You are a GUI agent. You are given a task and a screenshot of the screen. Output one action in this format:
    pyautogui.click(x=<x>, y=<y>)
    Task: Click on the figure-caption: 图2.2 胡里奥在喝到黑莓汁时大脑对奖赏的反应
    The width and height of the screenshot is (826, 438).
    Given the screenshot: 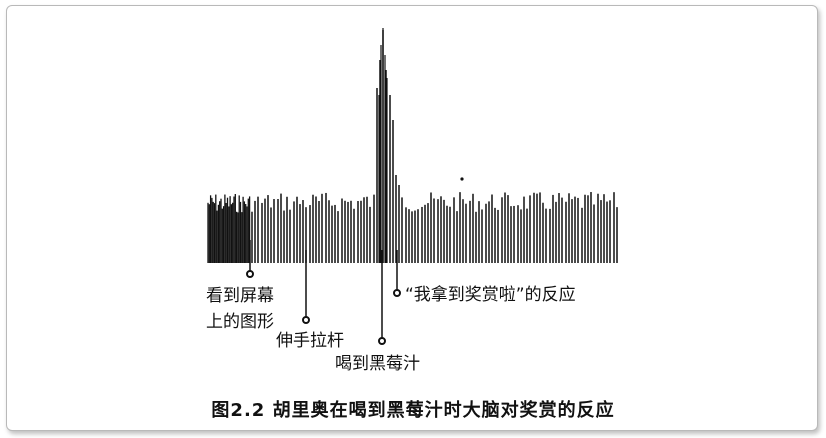 What is the action you would take?
    pyautogui.click(x=413, y=410)
    